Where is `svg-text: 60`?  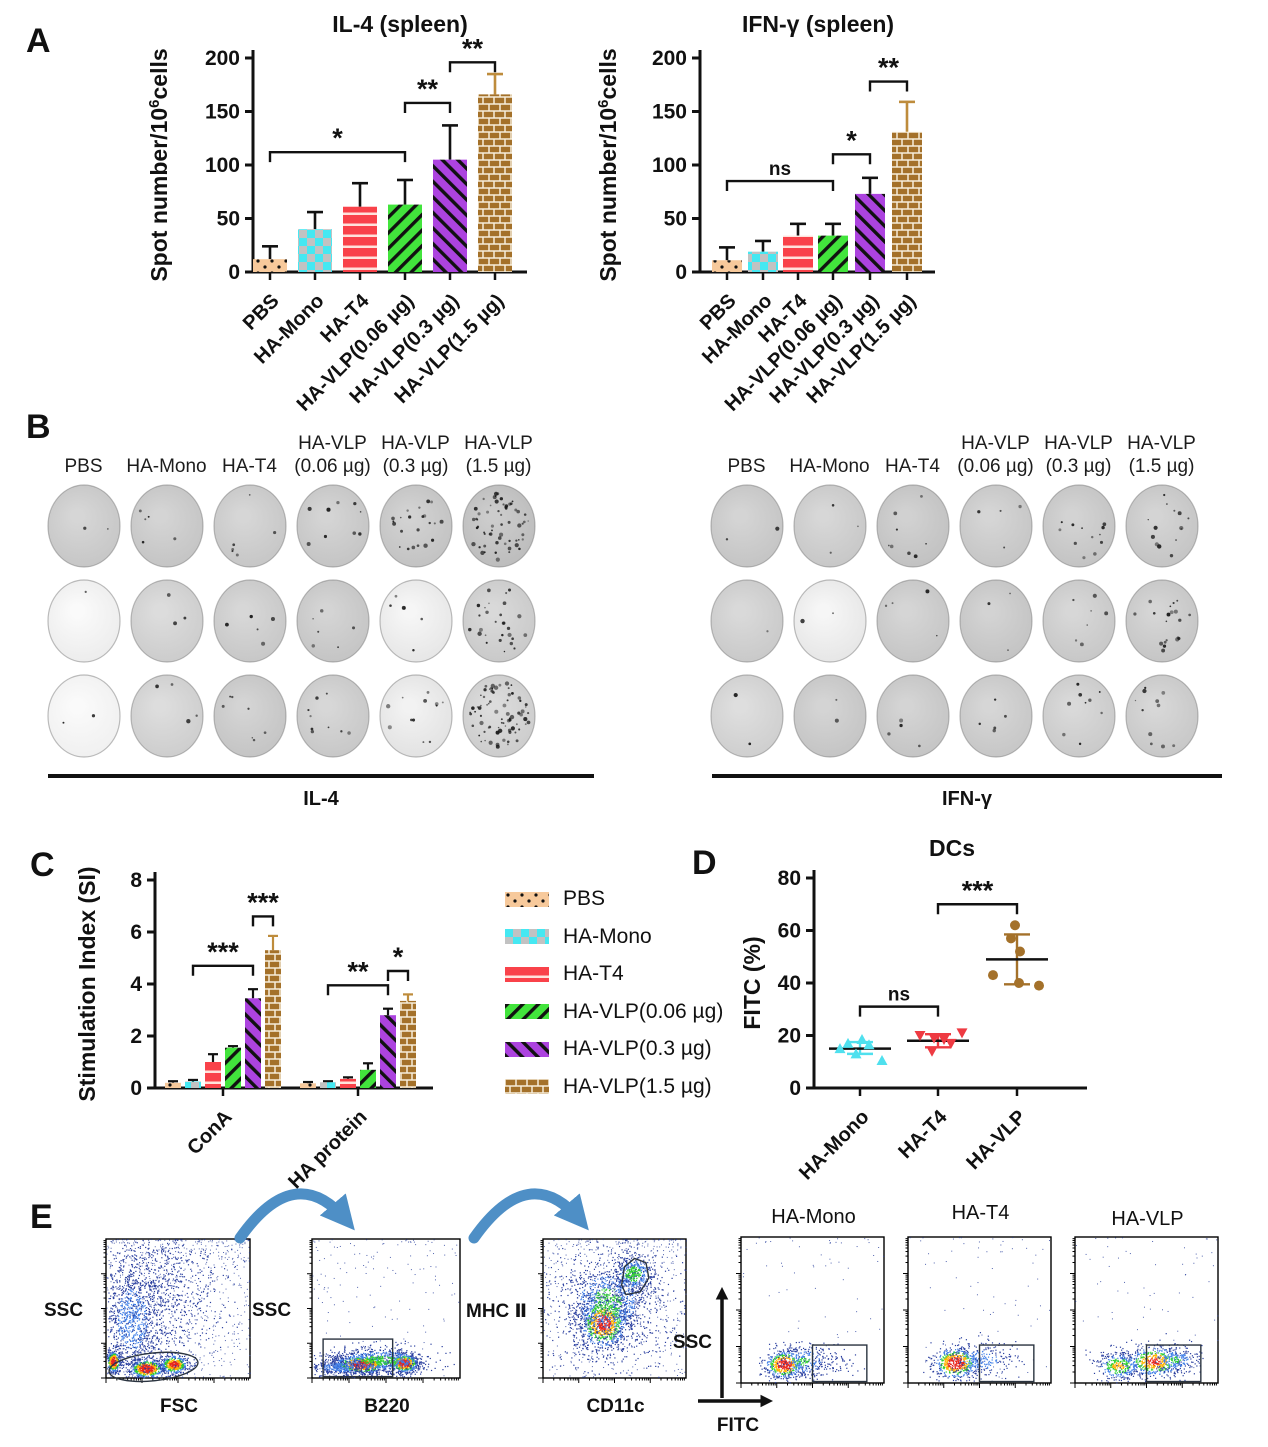
svg-text: 60 is located at coordinates (789, 931).